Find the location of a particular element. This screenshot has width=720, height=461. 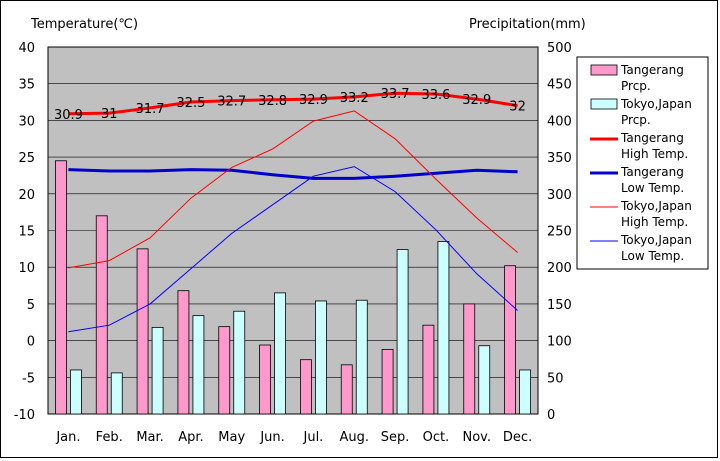

high-temp-value-label: 32 is located at coordinates (517, 107).